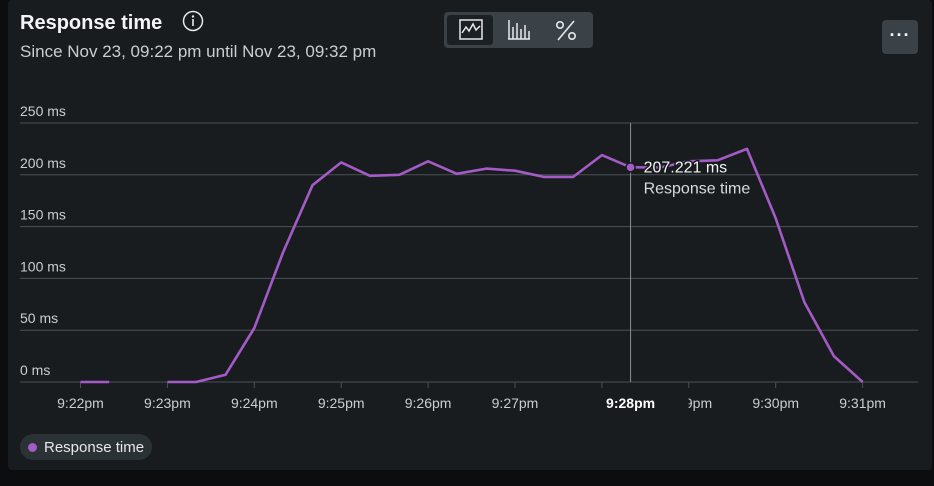 The width and height of the screenshot is (934, 486). Describe the element at coordinates (515, 403) in the screenshot. I see `x-tick-label: 9:27pm` at that location.